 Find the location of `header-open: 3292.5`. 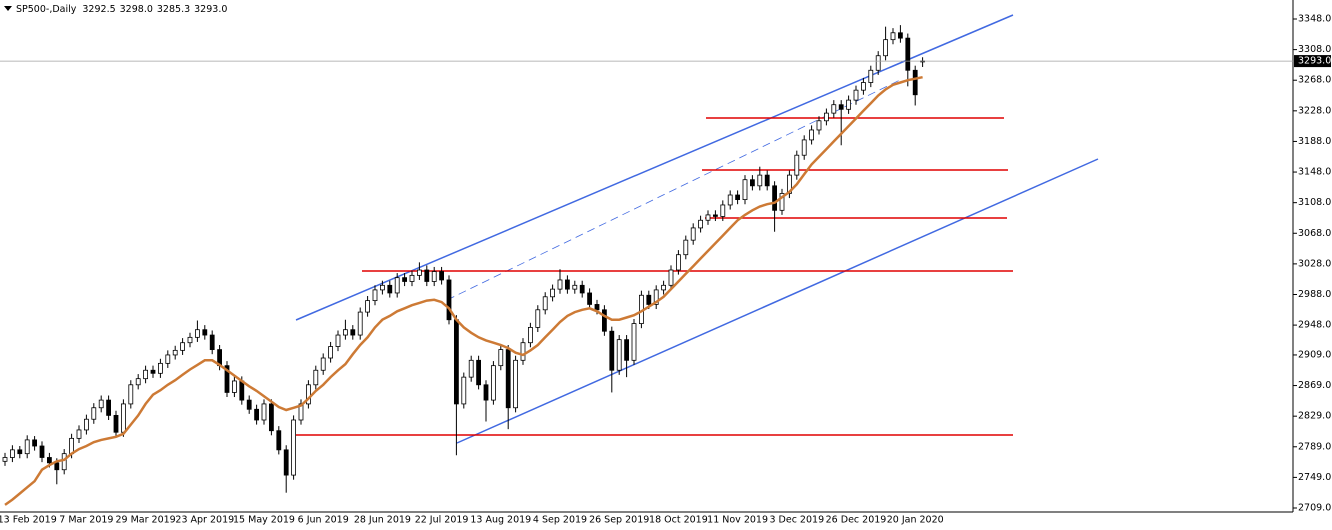

header-open: 3292.5 is located at coordinates (98, 9).